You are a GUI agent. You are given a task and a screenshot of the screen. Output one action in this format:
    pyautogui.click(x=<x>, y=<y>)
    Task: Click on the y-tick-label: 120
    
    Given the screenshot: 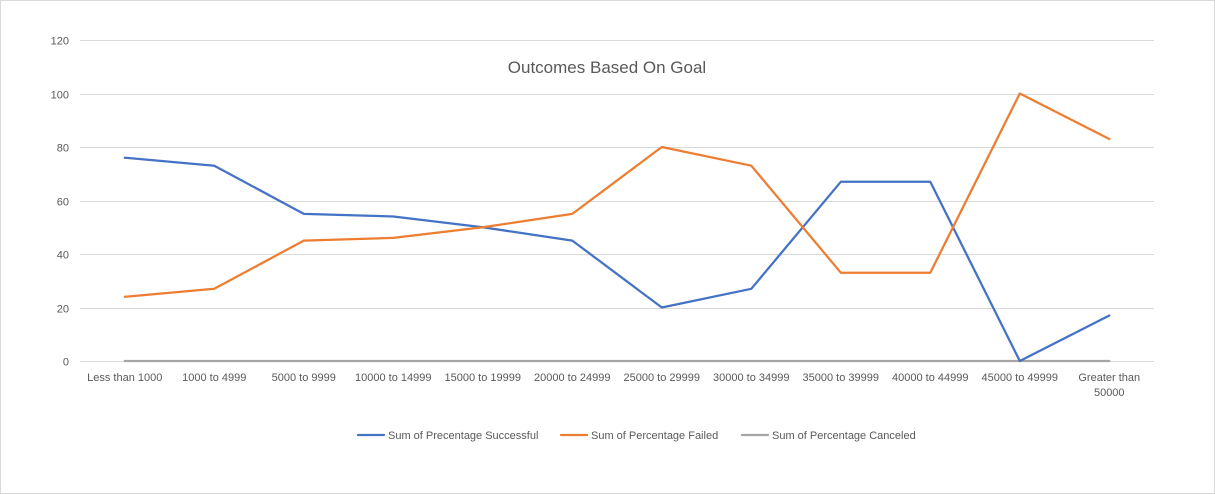 What is the action you would take?
    pyautogui.click(x=60, y=42)
    